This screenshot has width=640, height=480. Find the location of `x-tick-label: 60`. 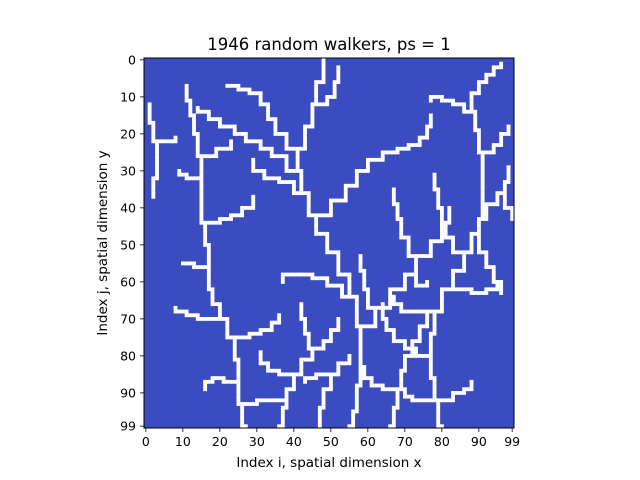

x-tick-label: 60 is located at coordinates (368, 441).